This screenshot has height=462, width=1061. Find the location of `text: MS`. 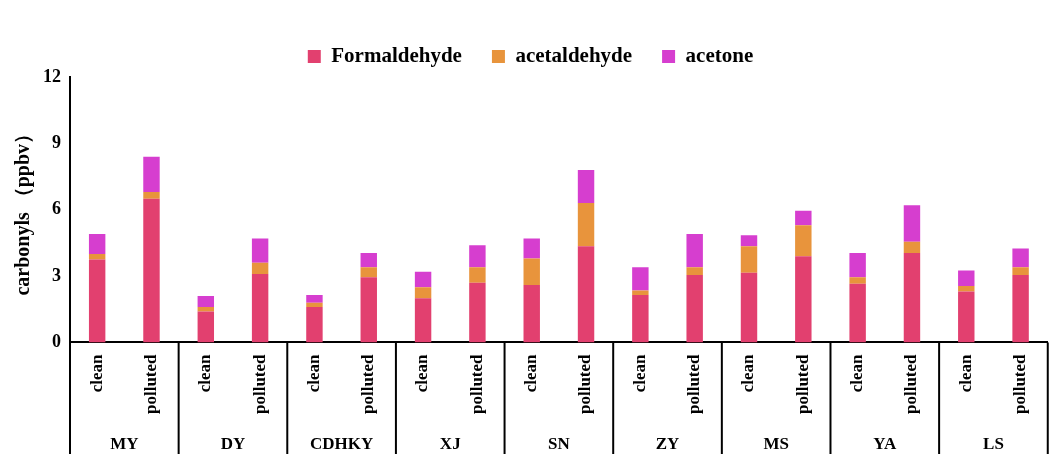

text: MS is located at coordinates (776, 443).